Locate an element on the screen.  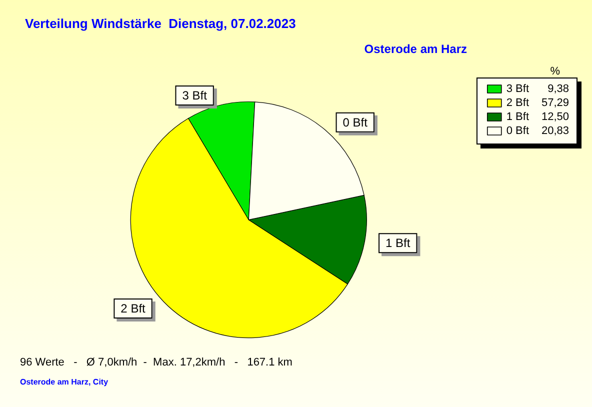
slice-label: 1 Bft is located at coordinates (398, 243).